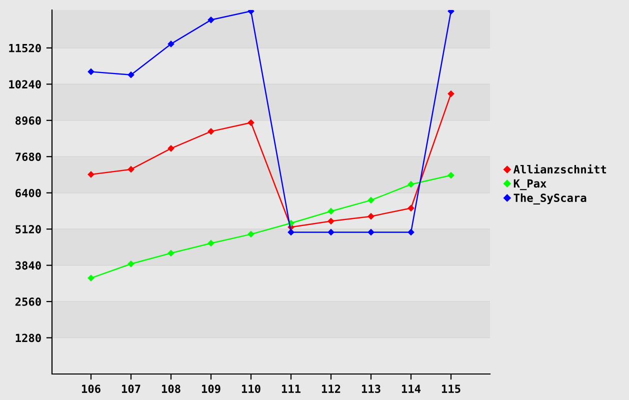 This screenshot has width=629, height=400. What do you see at coordinates (251, 389) in the screenshot?
I see `x-tick-label: 110` at bounding box center [251, 389].